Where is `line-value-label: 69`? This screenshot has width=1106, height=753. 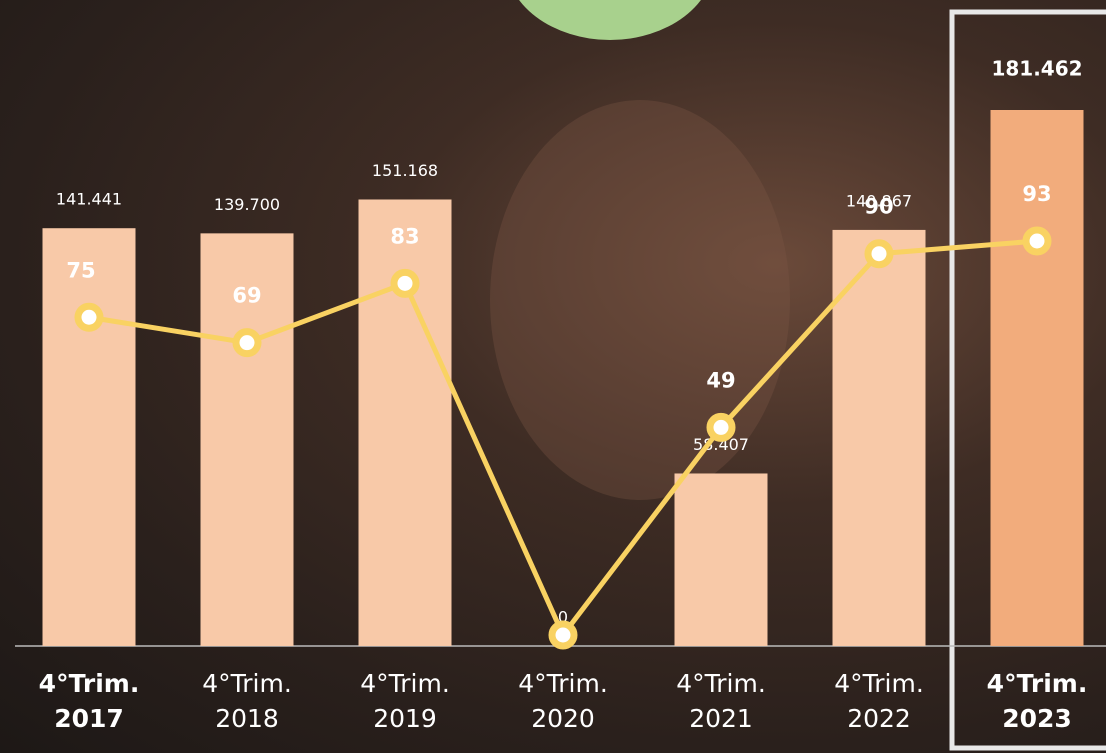 line-value-label: 69 is located at coordinates (246, 296).